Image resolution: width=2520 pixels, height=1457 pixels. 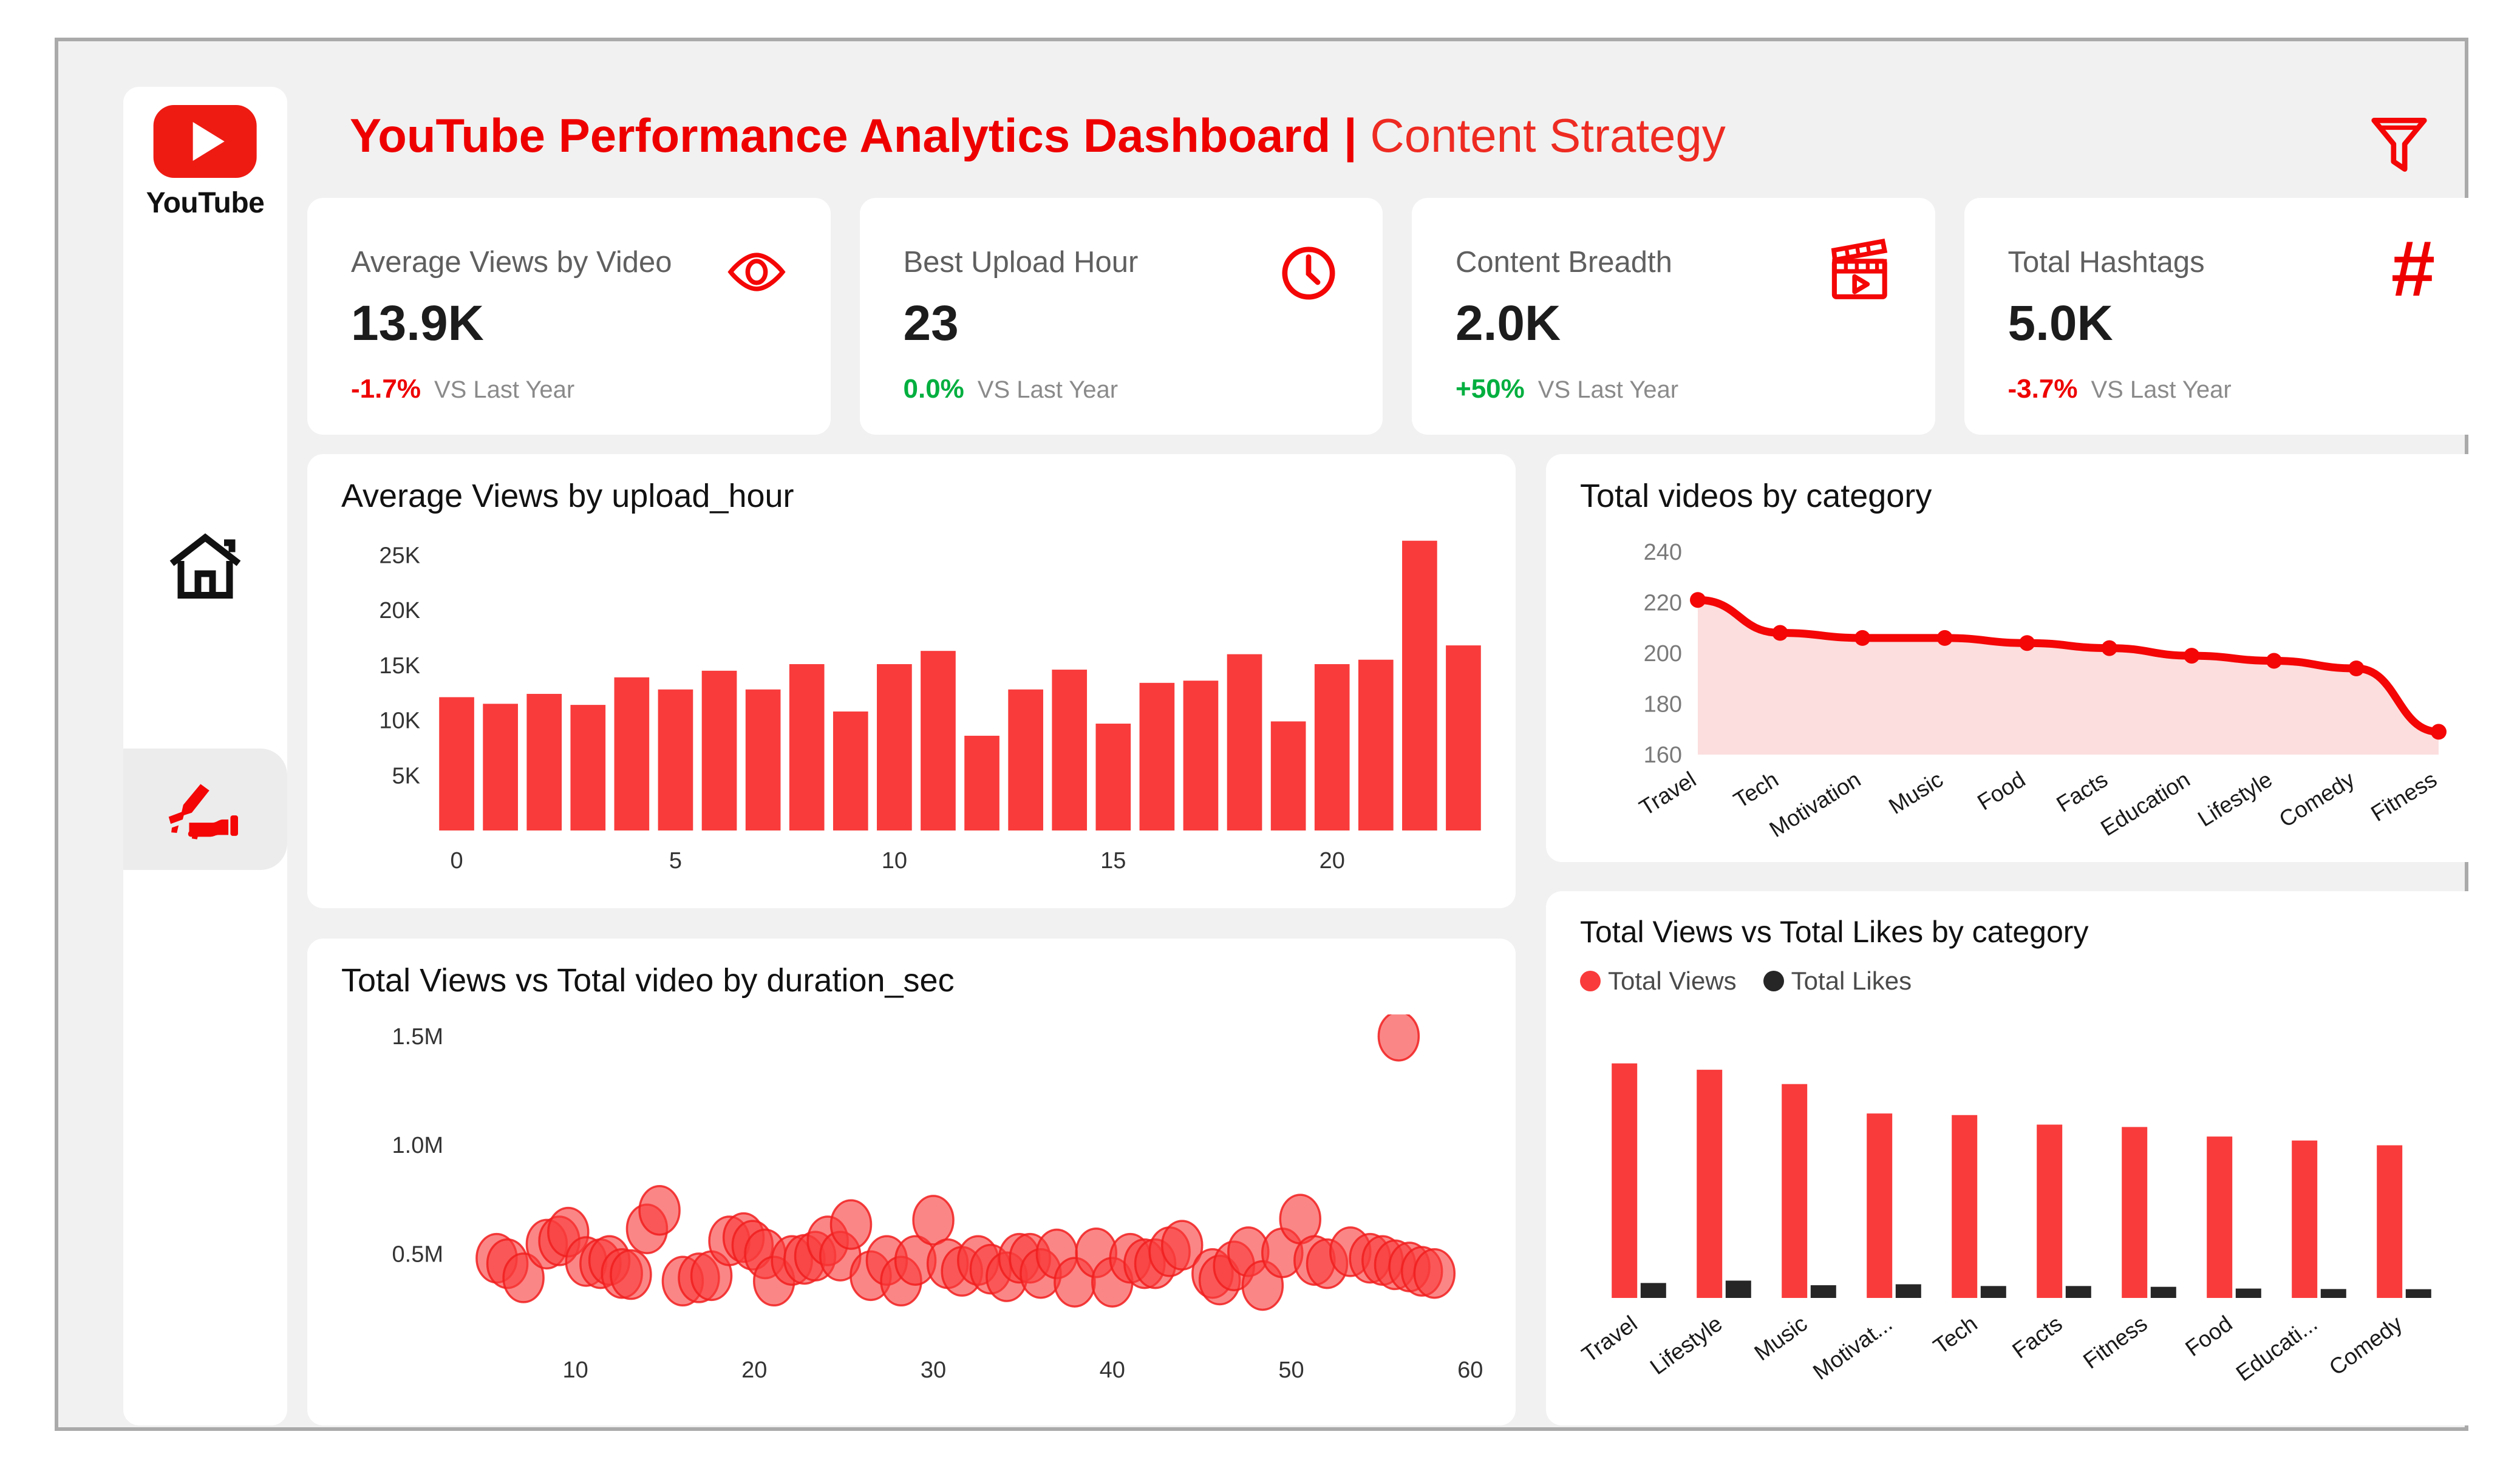 I want to click on page-title-secondary: Content Strategy, so click(x=1541, y=135).